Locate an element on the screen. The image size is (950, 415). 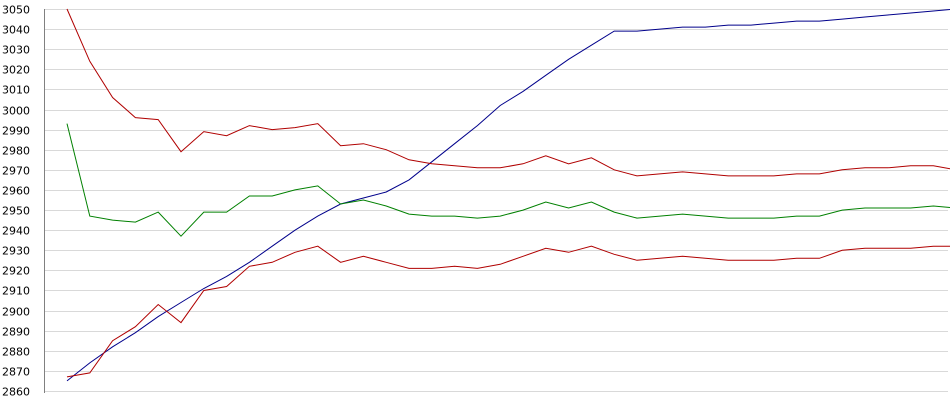
y-tick-label: 2880 is located at coordinates (16, 352).